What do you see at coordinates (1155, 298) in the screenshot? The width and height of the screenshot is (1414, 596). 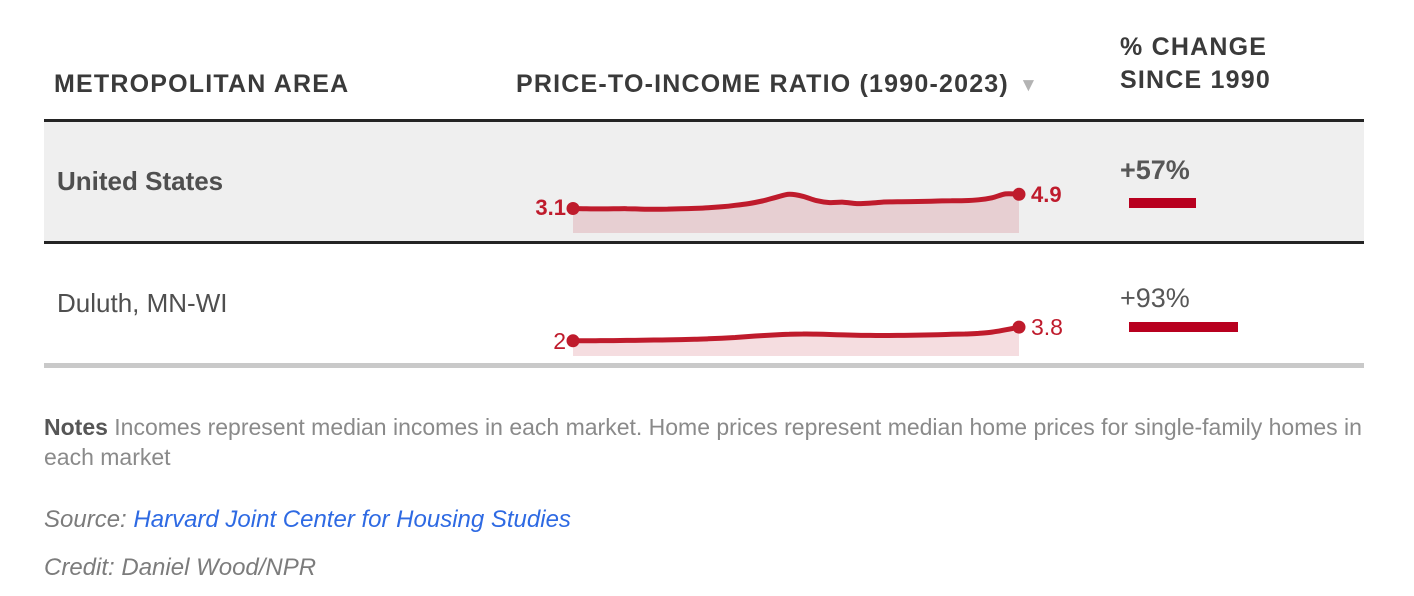 I see `pct-change-value: +93%` at bounding box center [1155, 298].